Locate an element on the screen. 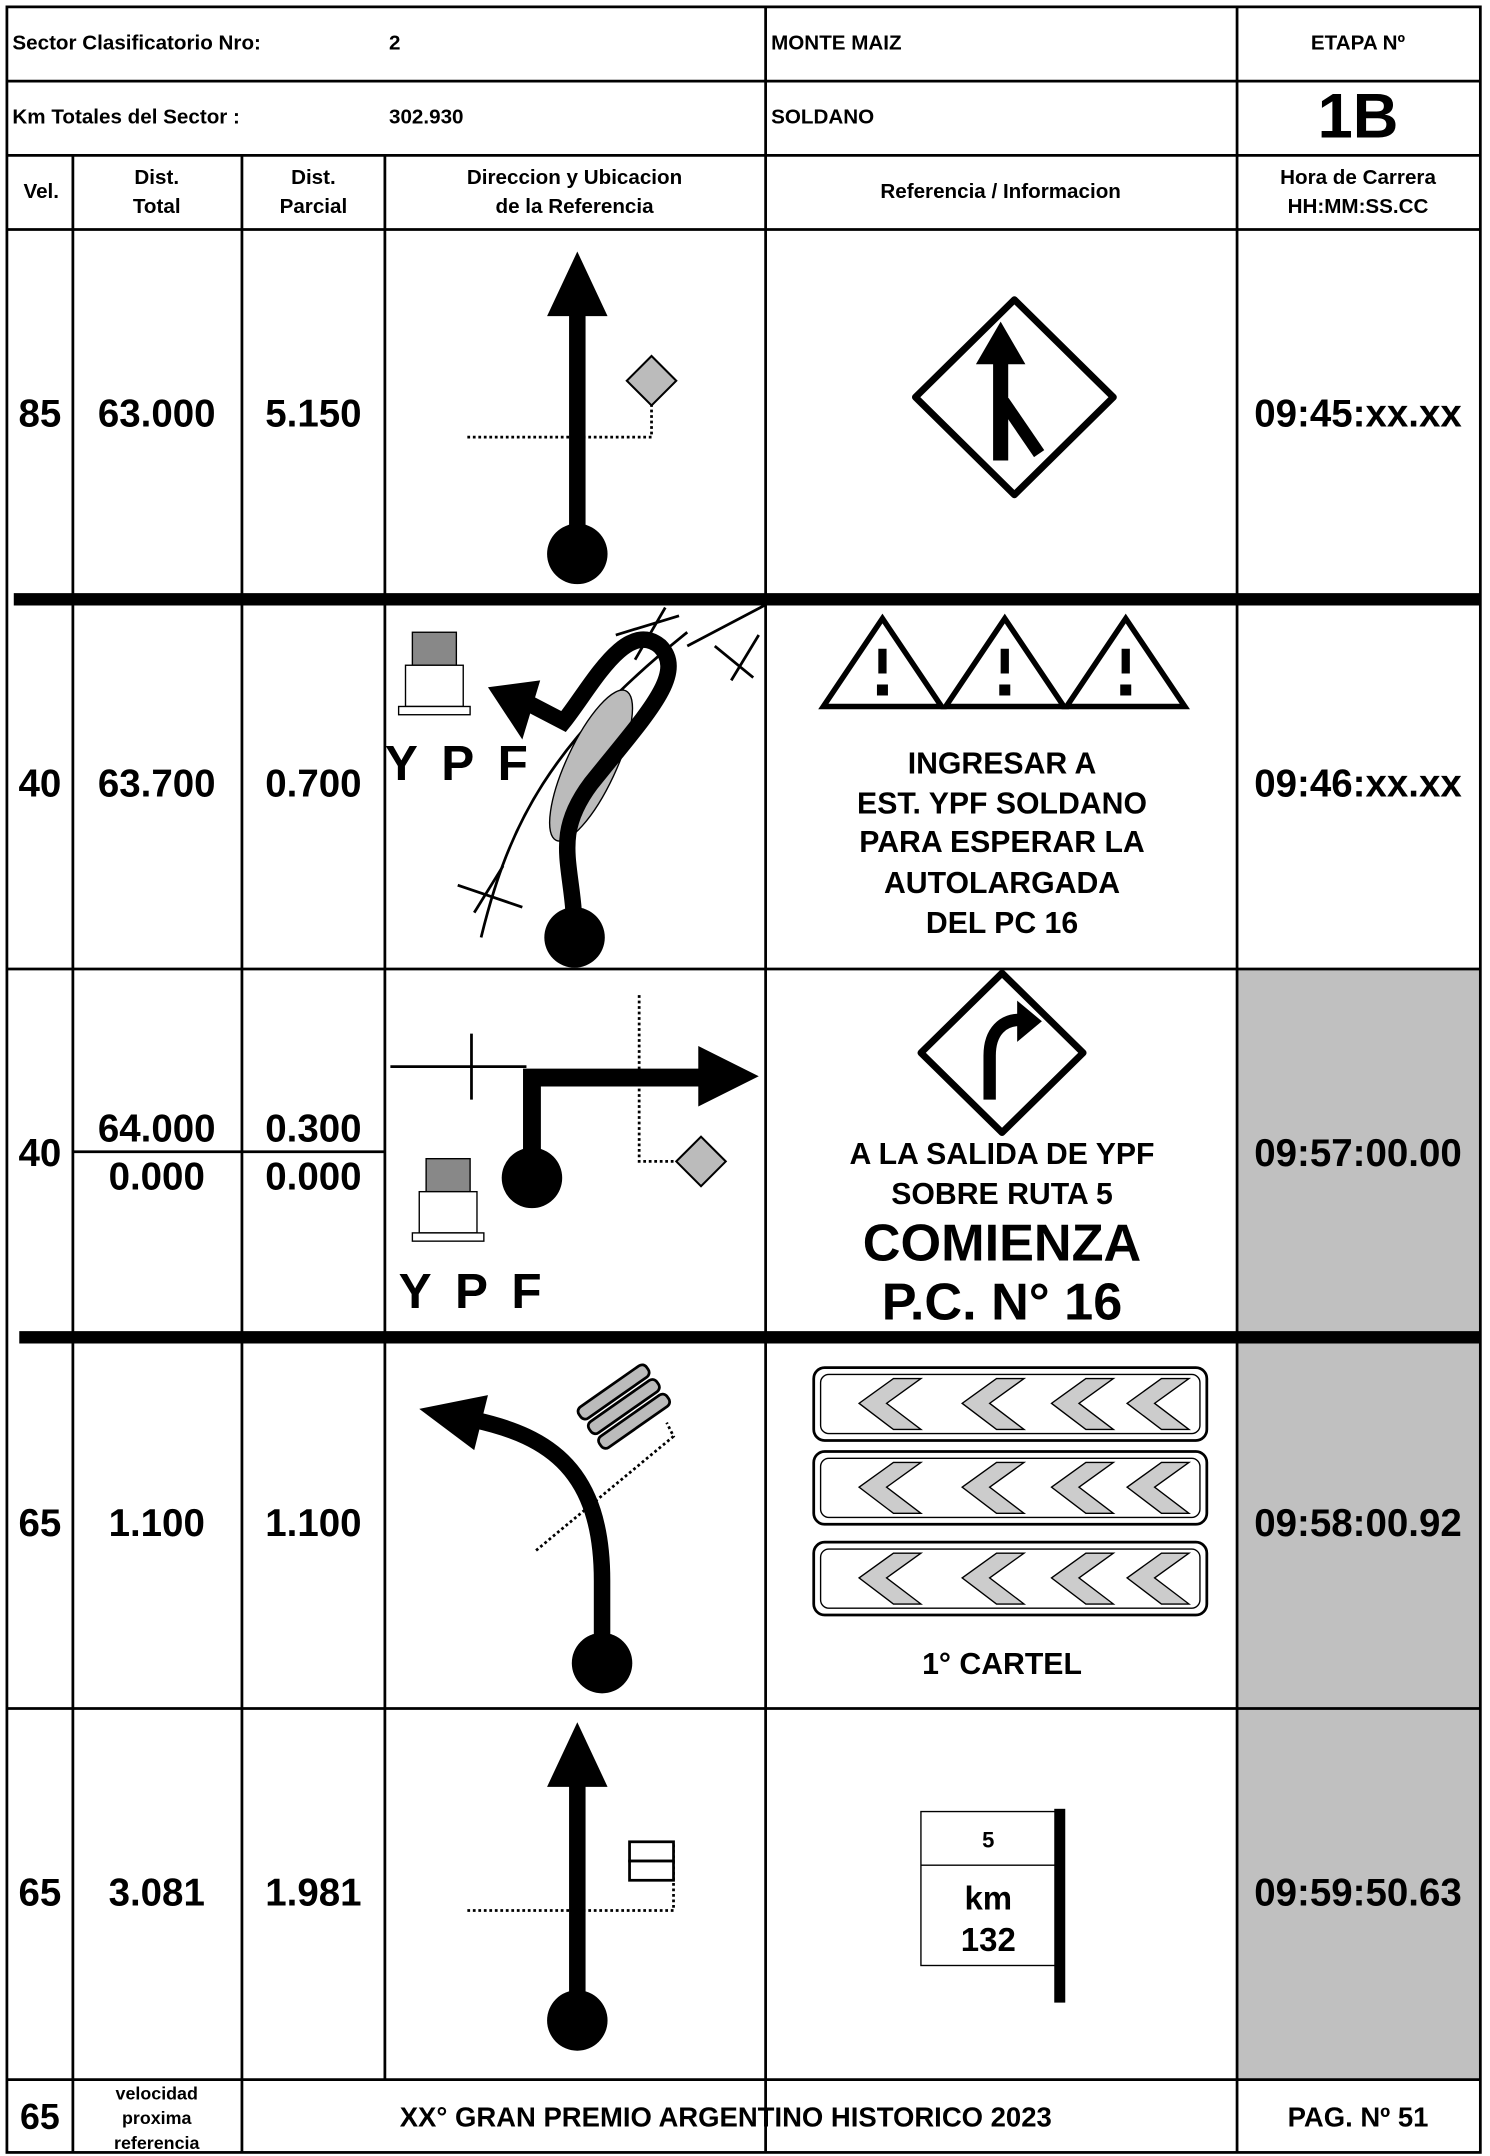  text-title: XX° GRAN PREMIO ARGENTINO HISTORICO 2023 is located at coordinates (726, 2117).